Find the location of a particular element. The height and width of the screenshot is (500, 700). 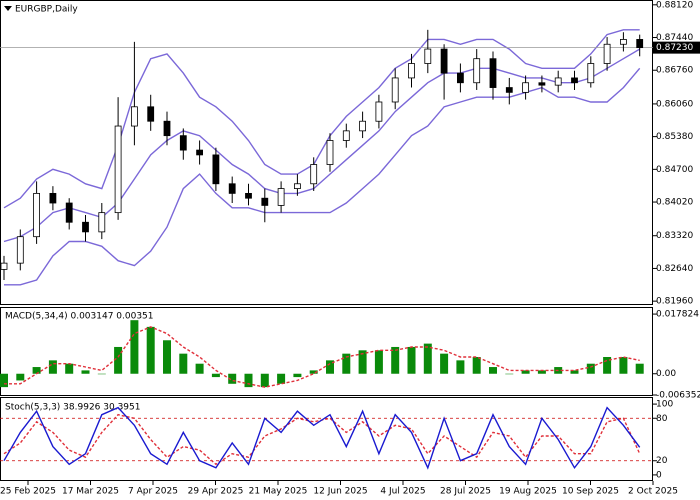

last-price-box is located at coordinates (676, 47).